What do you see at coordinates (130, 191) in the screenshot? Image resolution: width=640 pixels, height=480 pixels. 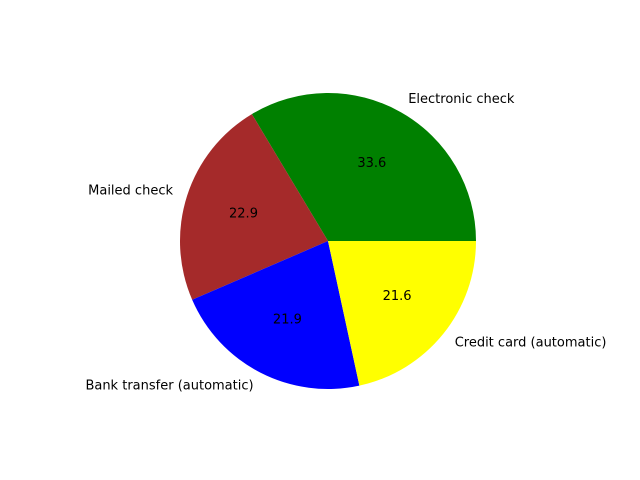 I see `slice-label-mailed-check: Mailed check` at bounding box center [130, 191].